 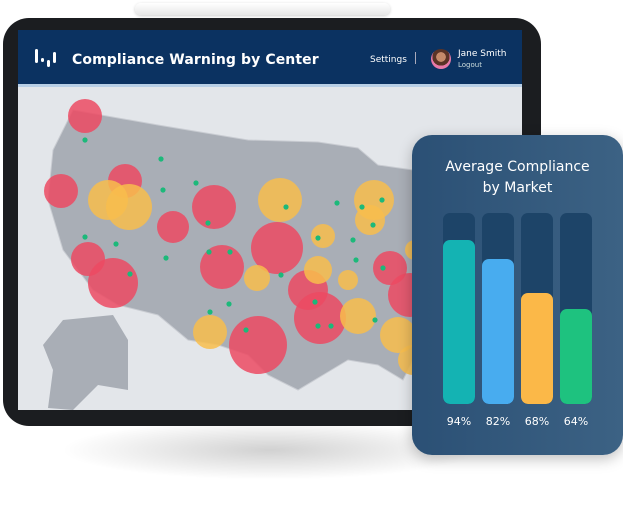 What do you see at coordinates (517, 177) in the screenshot?
I see `chart-title: Average Compliance by Market` at bounding box center [517, 177].